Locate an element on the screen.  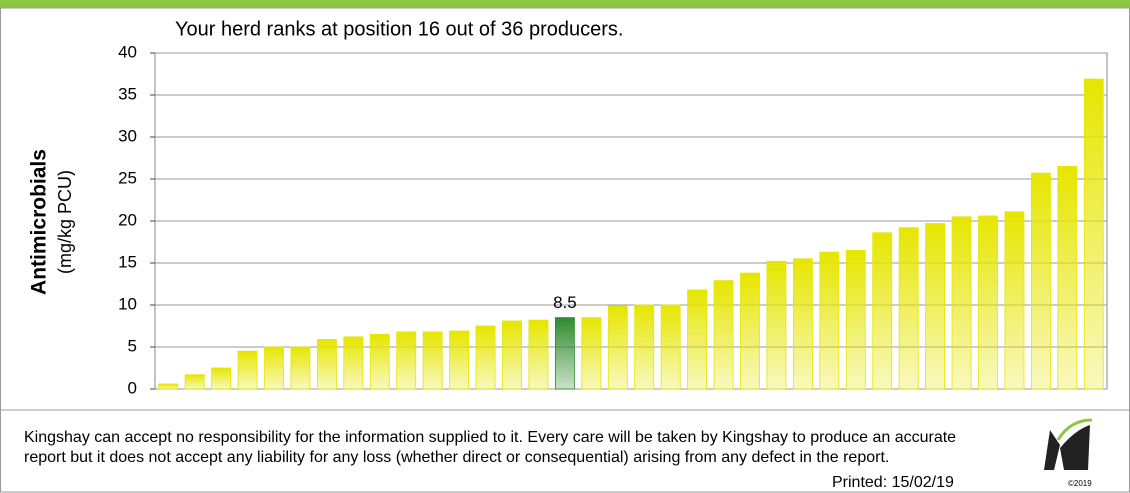
logo-text: ©2019 is located at coordinates (1080, 483).